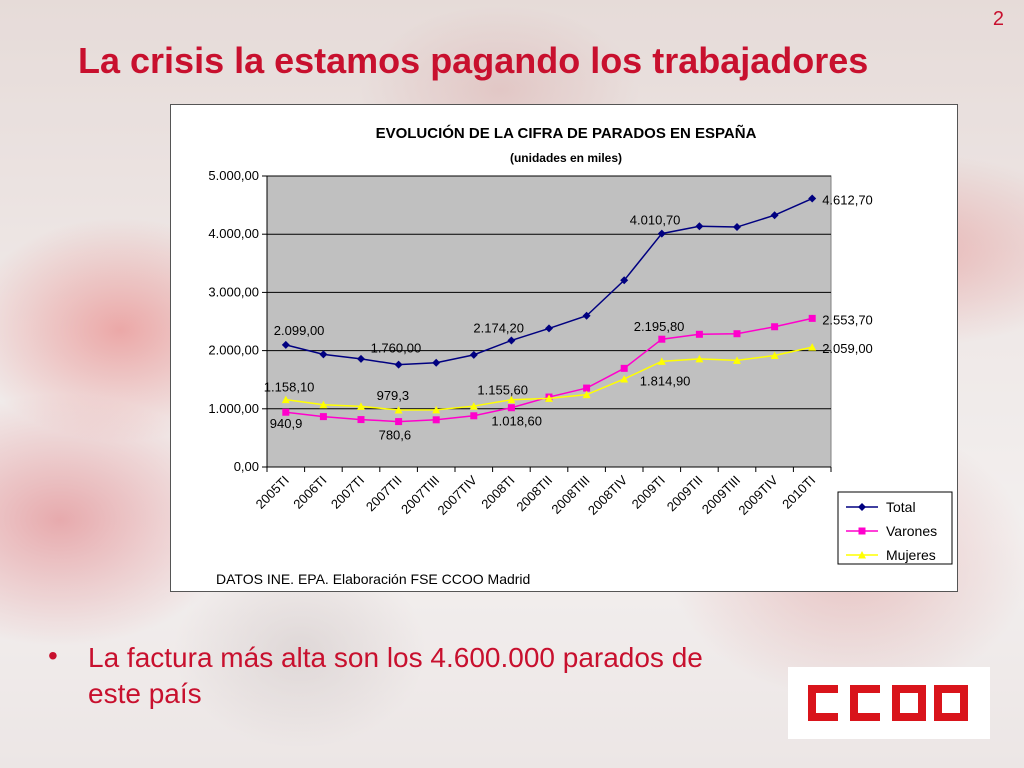 The image size is (1024, 768). What do you see at coordinates (420, 495) in the screenshot?
I see `x-tick-label: 2007TIII` at bounding box center [420, 495].